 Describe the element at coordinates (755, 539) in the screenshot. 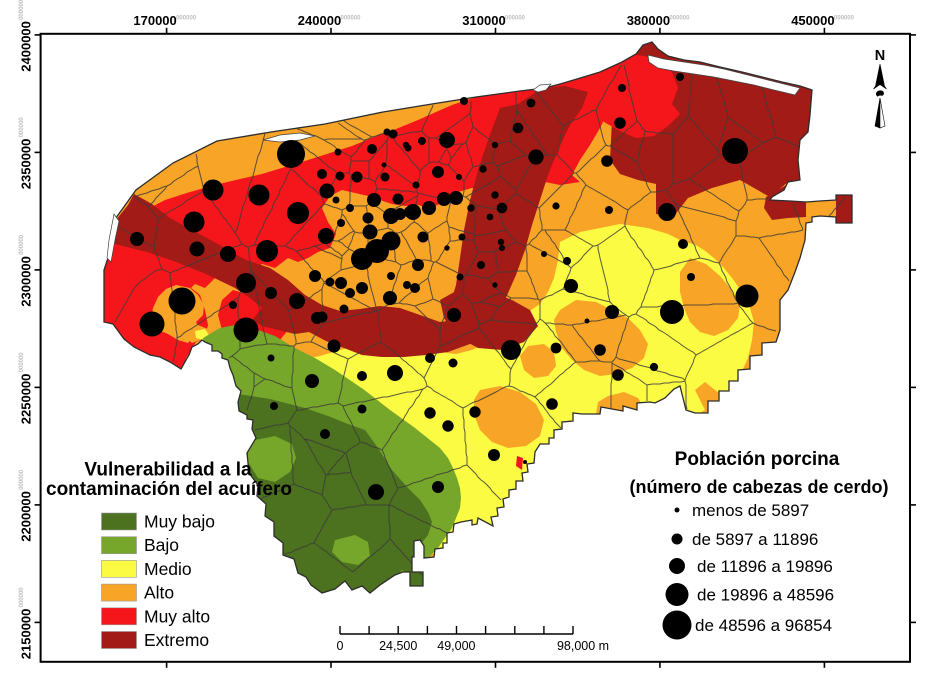

I see `svg-text: de 5897 a 11896` at that location.